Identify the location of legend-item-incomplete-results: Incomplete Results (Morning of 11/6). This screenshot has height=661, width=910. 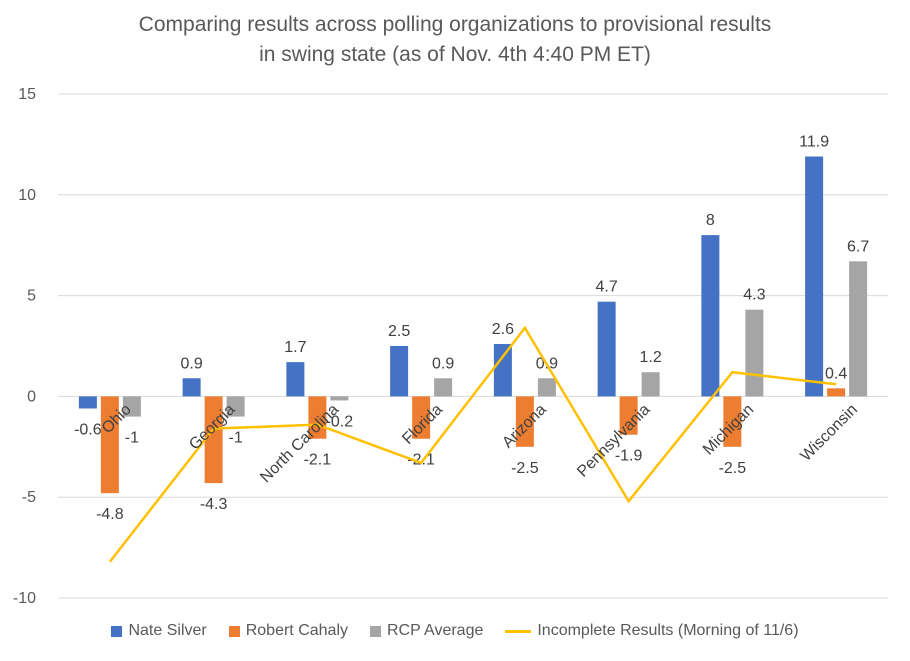
(652, 631).